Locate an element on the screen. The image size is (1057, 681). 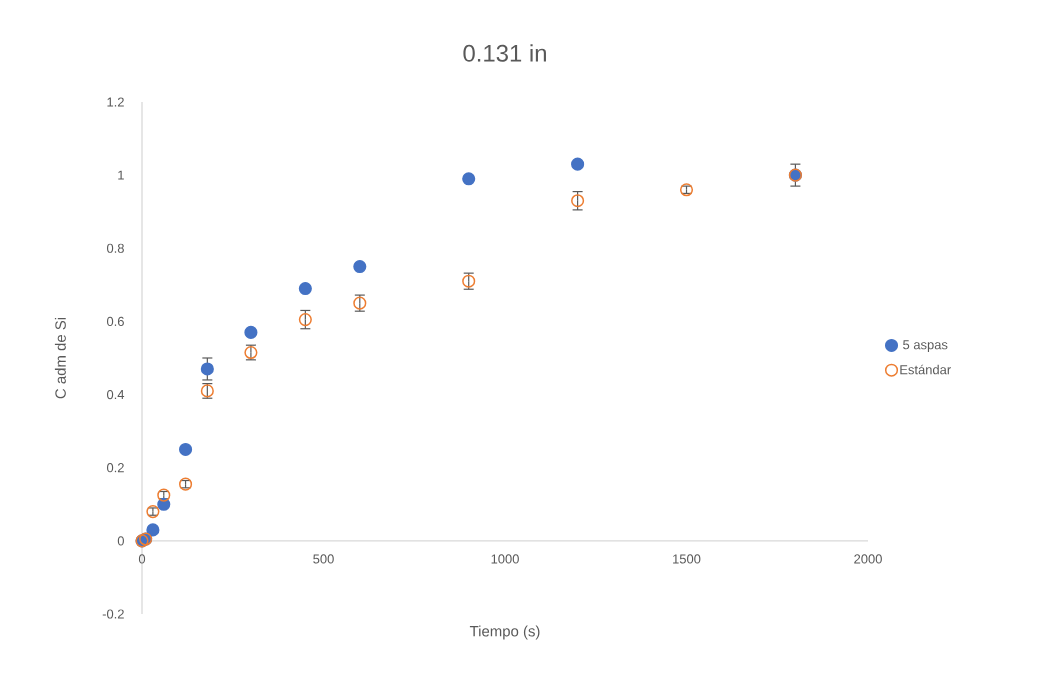
y-tick-label: 0.8 is located at coordinates (115, 248).